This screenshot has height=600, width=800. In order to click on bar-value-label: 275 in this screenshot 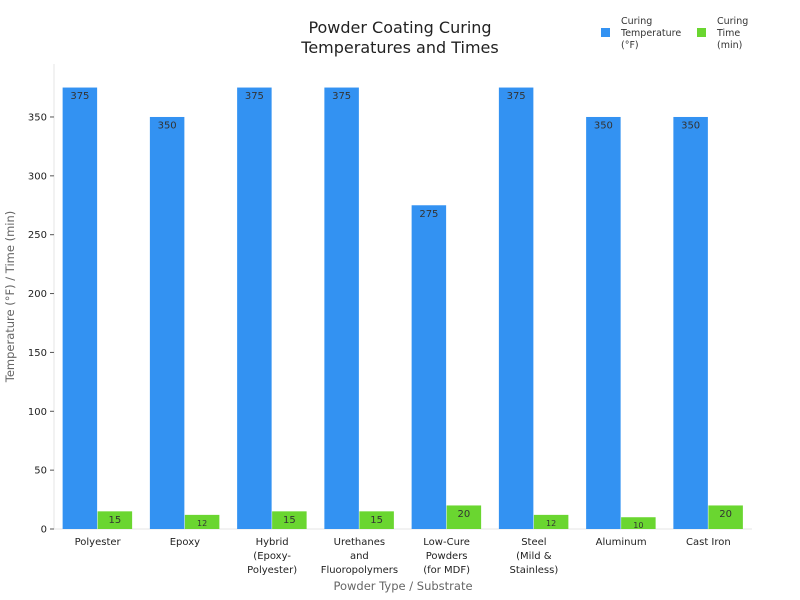, I will do `click(428, 214)`.